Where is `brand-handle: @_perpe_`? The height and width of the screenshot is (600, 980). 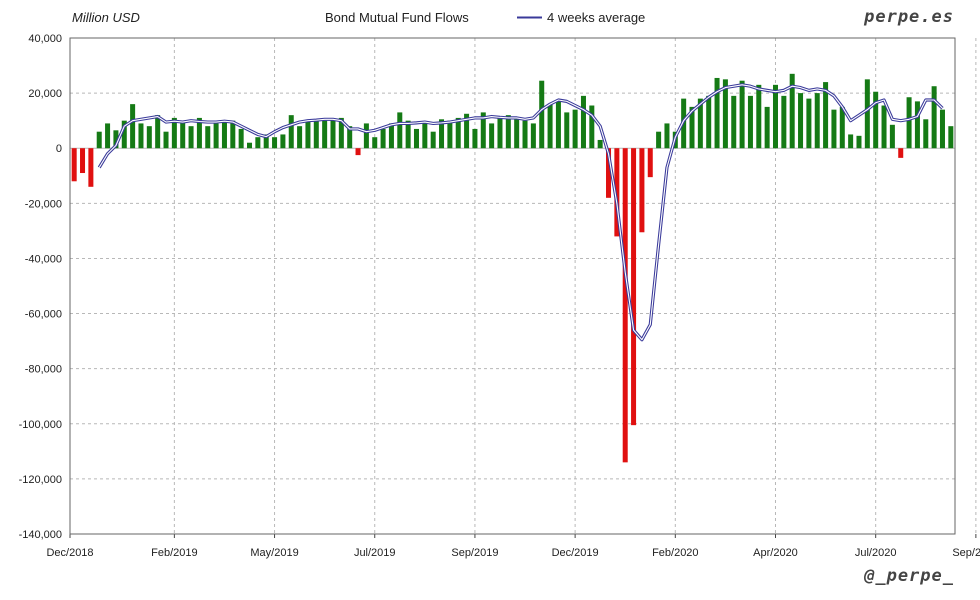
brand-handle: @_perpe_ is located at coordinates (909, 576).